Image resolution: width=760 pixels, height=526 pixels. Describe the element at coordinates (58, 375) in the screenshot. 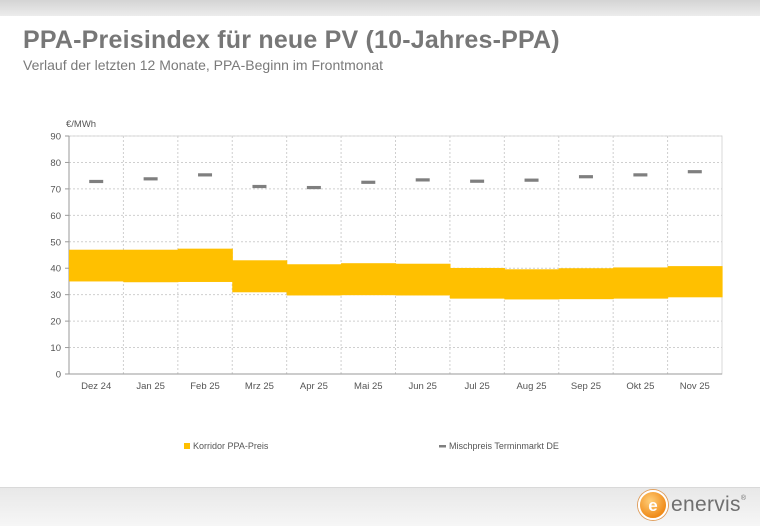

I see `y-tick-label: 0` at that location.